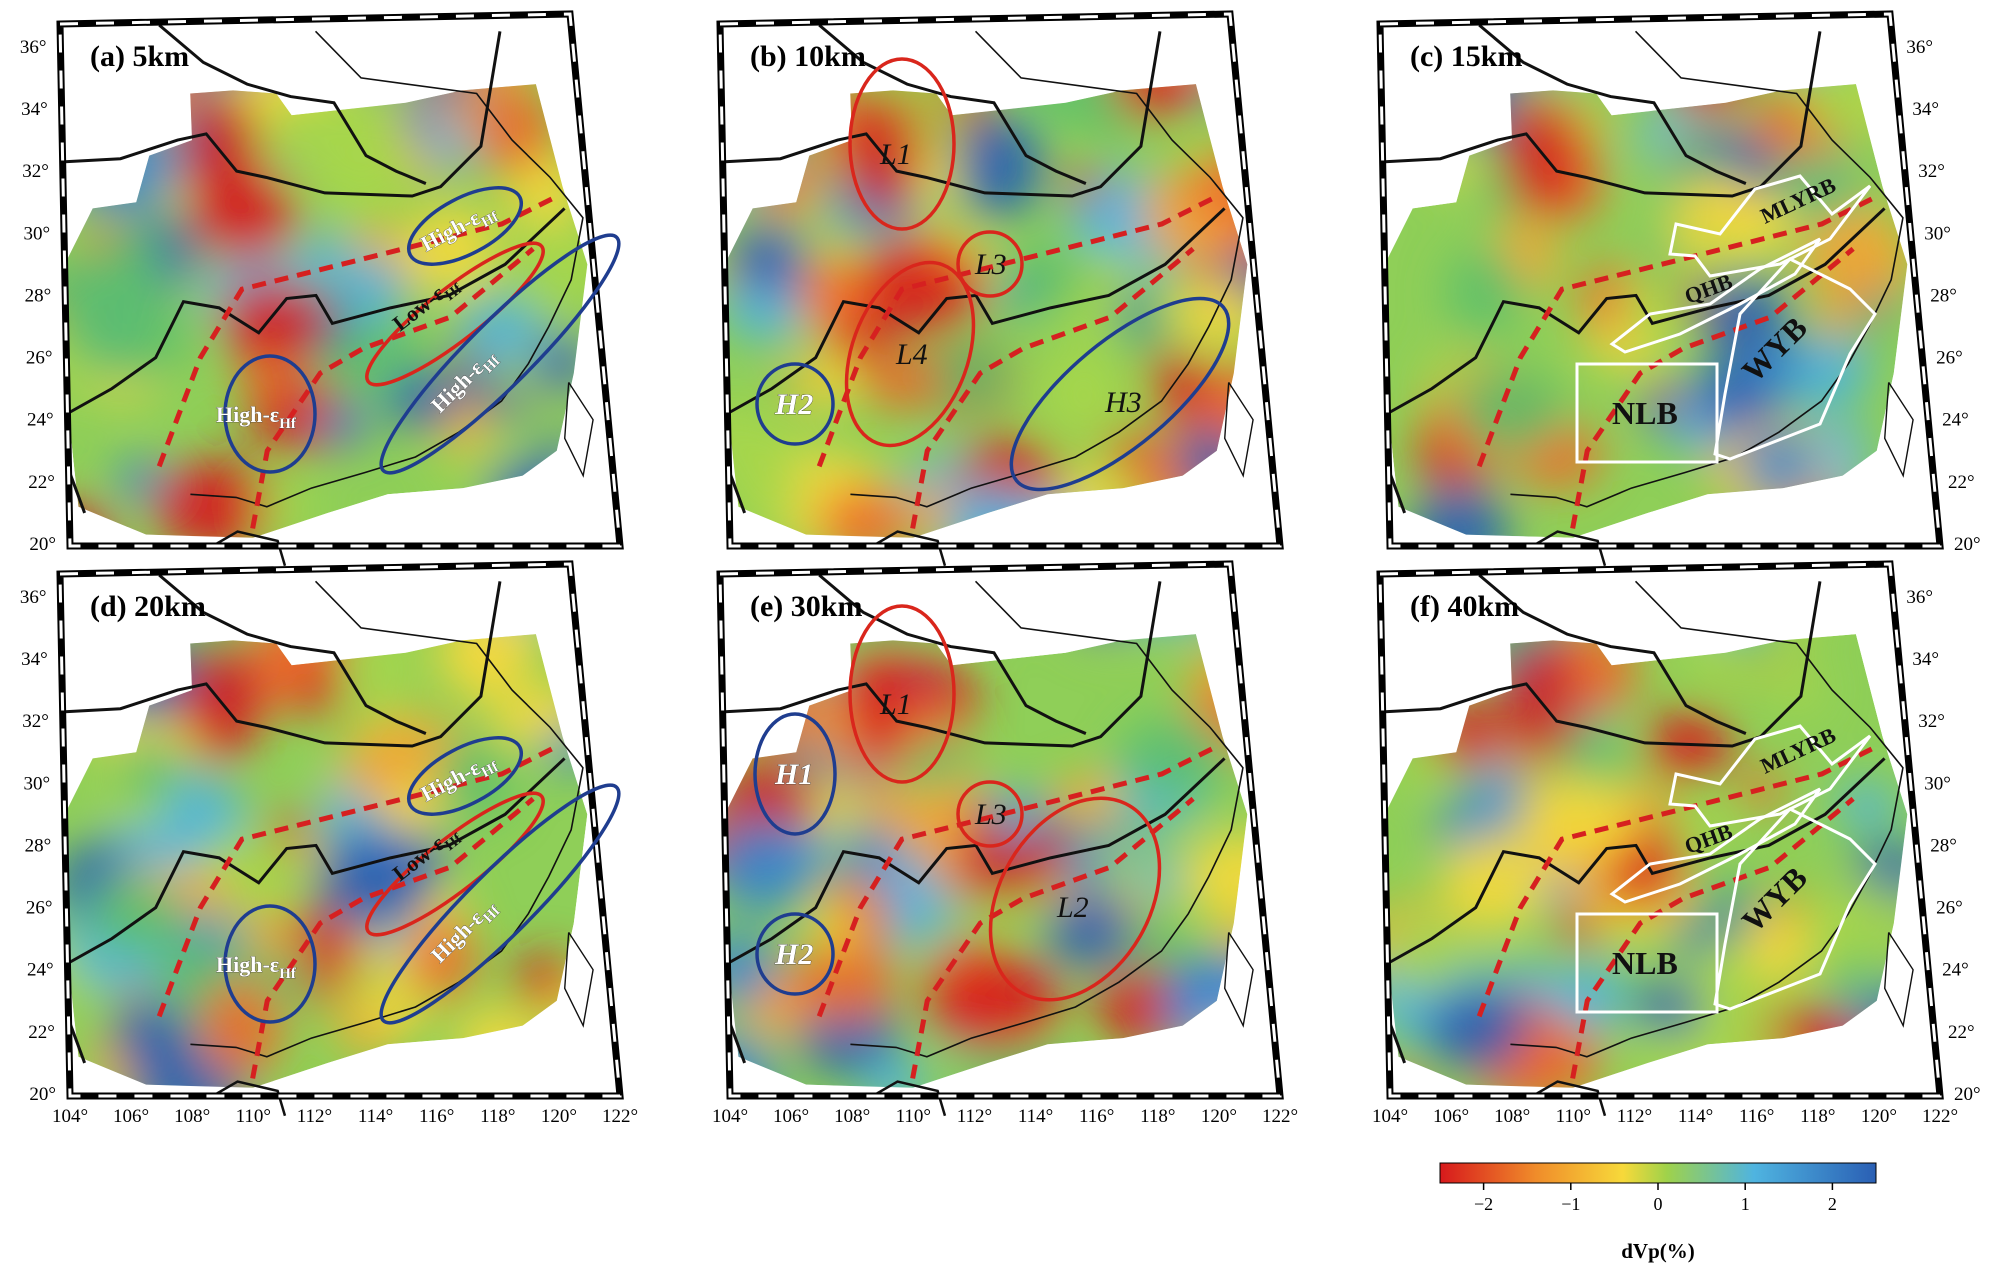 Image resolution: width=1990 pixels, height=1270 pixels. I want to click on panel-label-c: (c) 15km, so click(1466, 56).